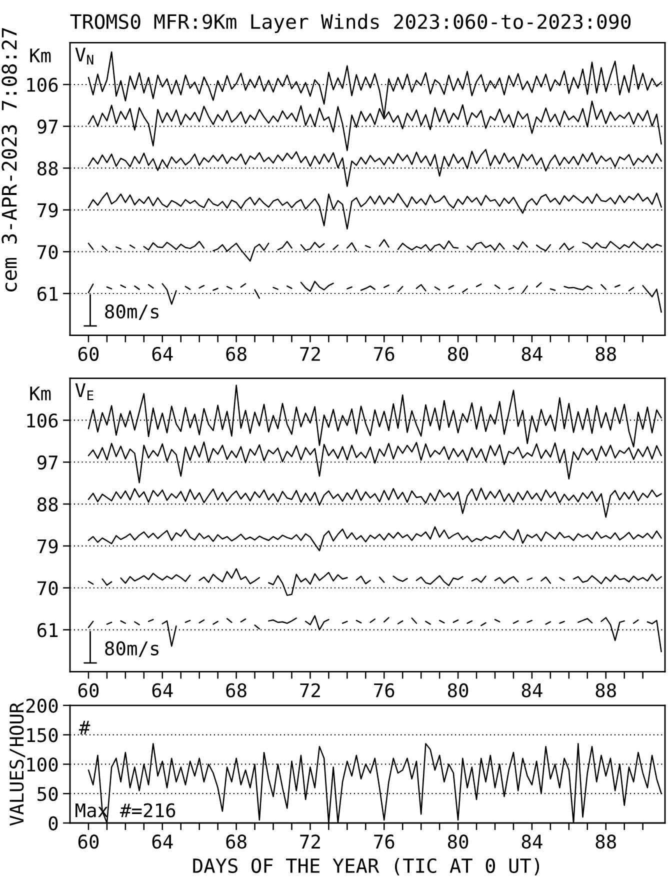  What do you see at coordinates (84, 727) in the screenshot?
I see `annotation: #` at bounding box center [84, 727].